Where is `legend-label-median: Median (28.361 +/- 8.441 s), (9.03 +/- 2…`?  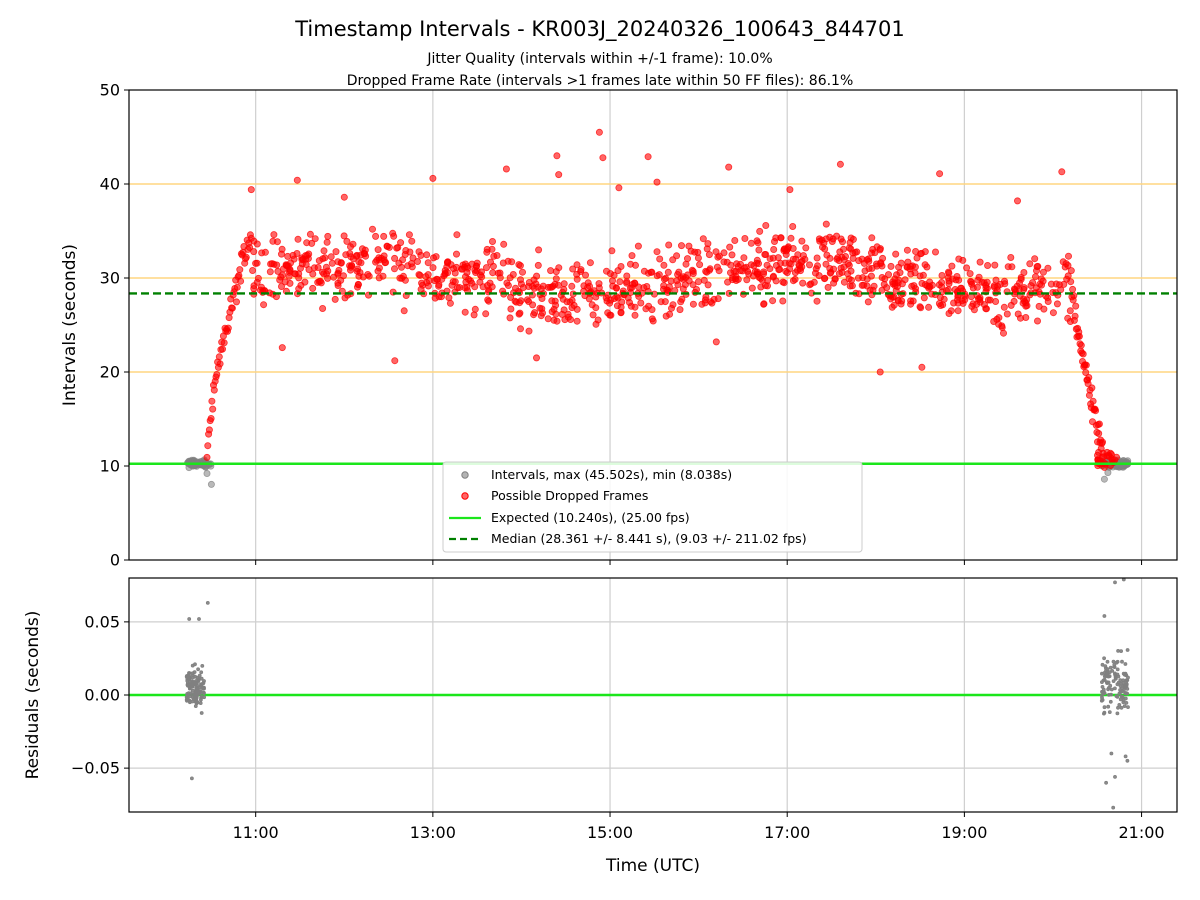
legend-label-median: Median (28.361 +/- 8.441 s), (9.03 +/- 2… is located at coordinates (649, 538).